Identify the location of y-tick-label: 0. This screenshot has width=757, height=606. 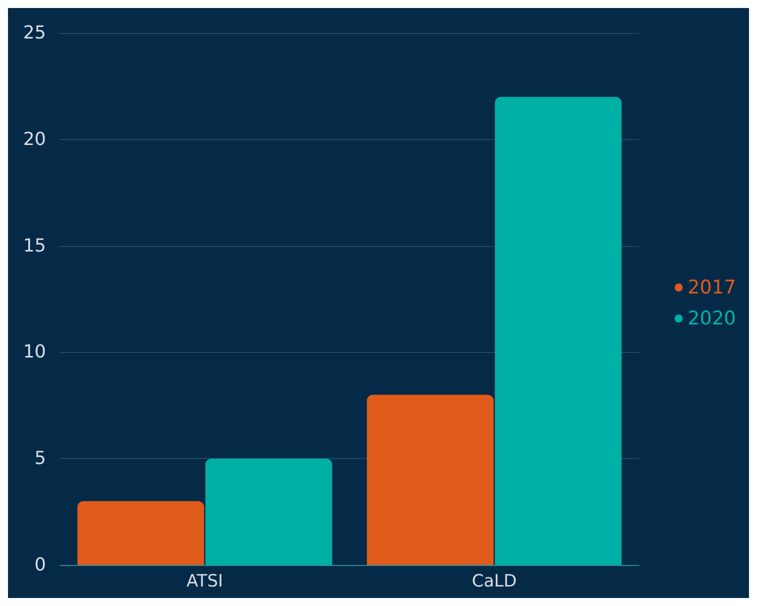
(40, 565).